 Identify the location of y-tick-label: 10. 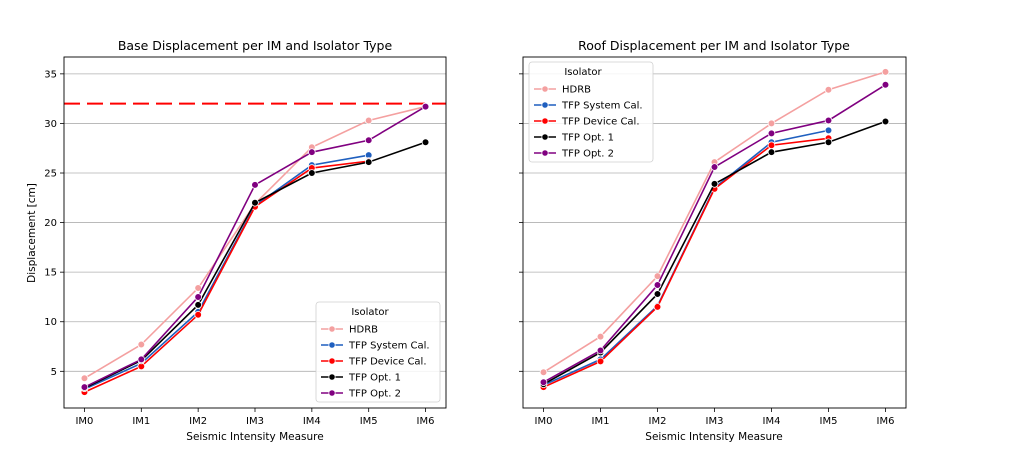
(50, 322).